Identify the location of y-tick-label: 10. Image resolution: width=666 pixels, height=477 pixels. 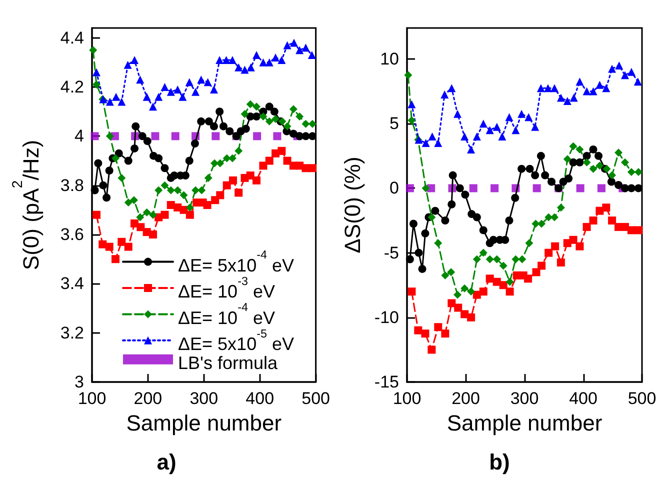
(389, 59).